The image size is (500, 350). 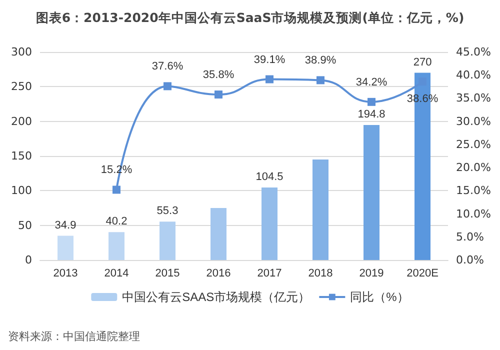 What do you see at coordinates (65, 274) in the screenshot?
I see `x-tick-label: 2013` at bounding box center [65, 274].